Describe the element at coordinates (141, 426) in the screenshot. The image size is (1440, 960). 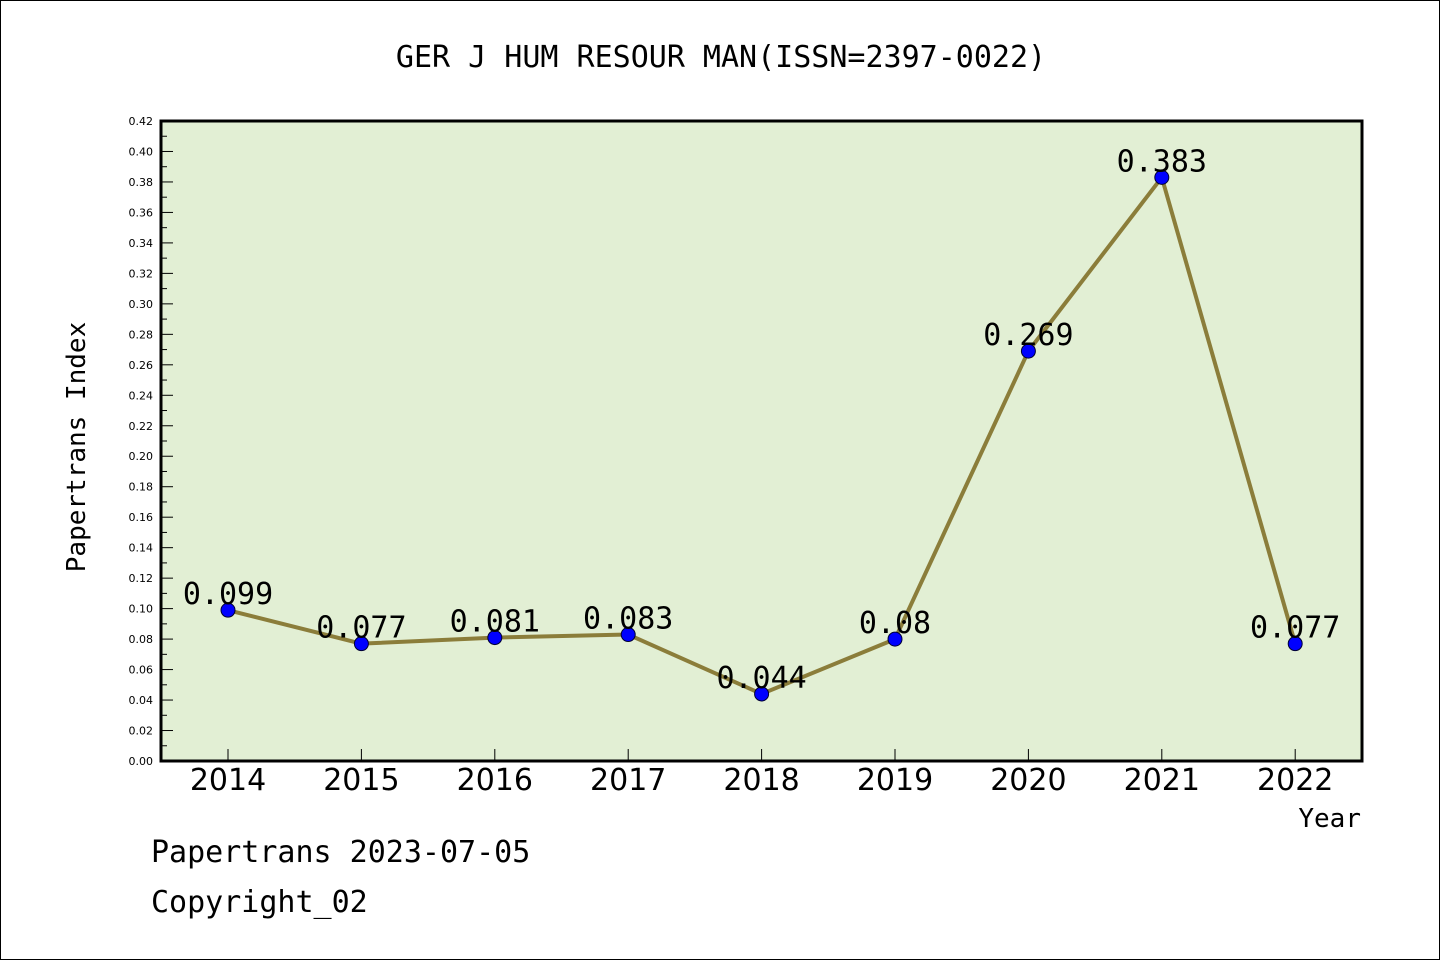
I see `y-tick-label: 0.22` at that location.